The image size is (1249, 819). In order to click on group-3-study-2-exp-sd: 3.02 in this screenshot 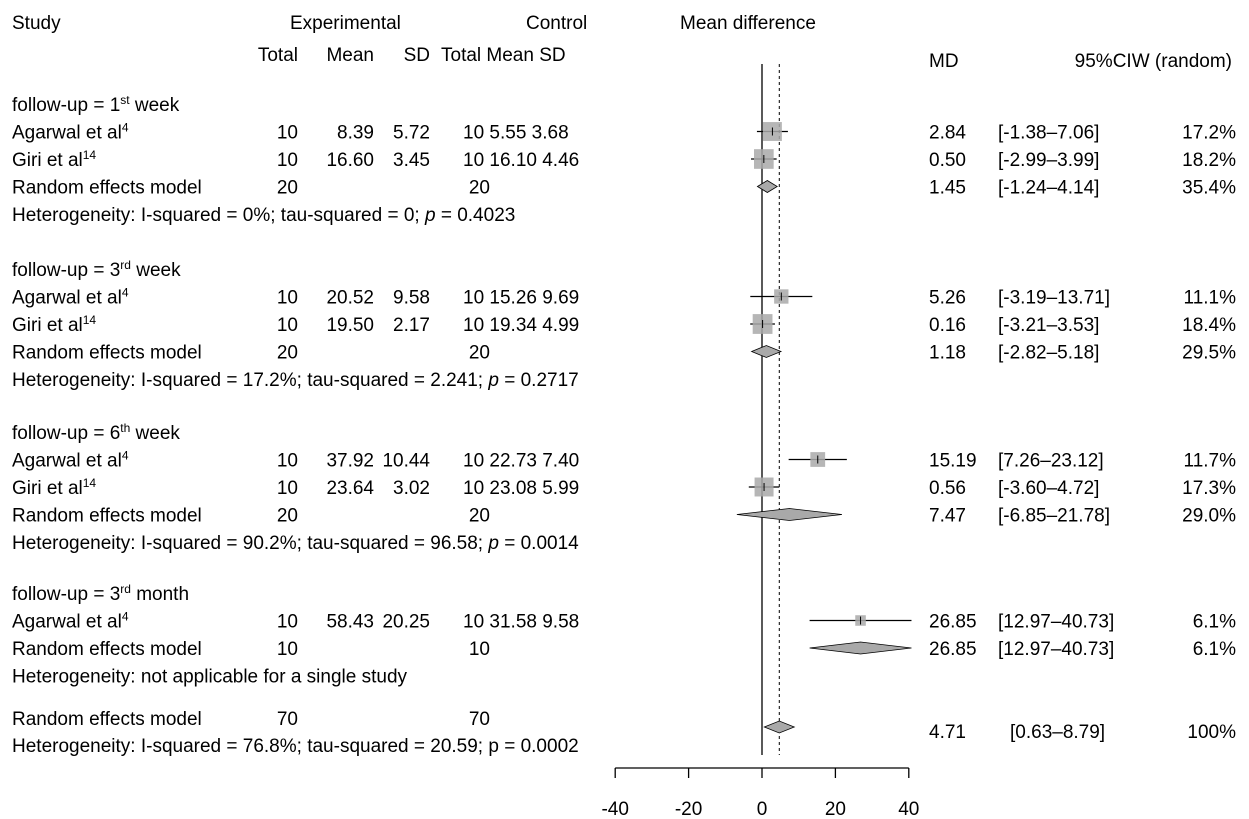, I will do `click(411, 488)`.